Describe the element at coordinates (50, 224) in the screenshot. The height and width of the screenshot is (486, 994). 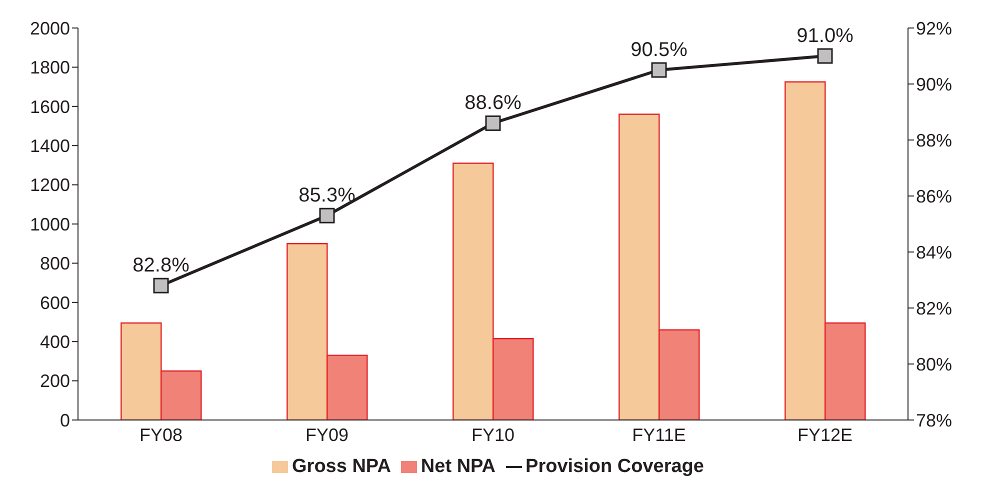
I see `y-tick-label: 1000` at that location.